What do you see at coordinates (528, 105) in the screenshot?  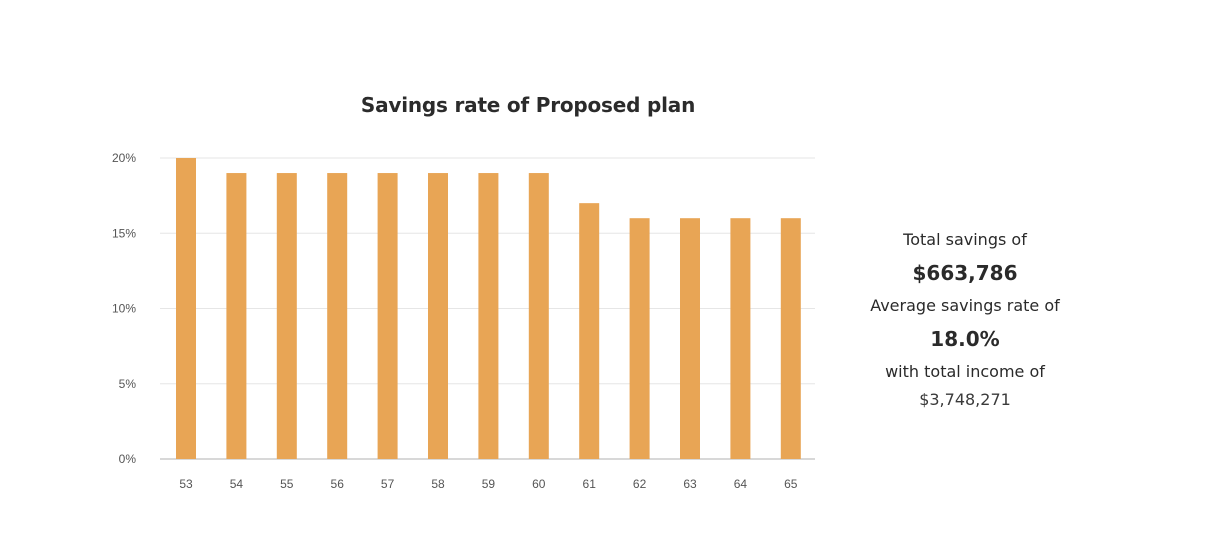 I see `chart-title: Savings rate of Proposed plan` at bounding box center [528, 105].